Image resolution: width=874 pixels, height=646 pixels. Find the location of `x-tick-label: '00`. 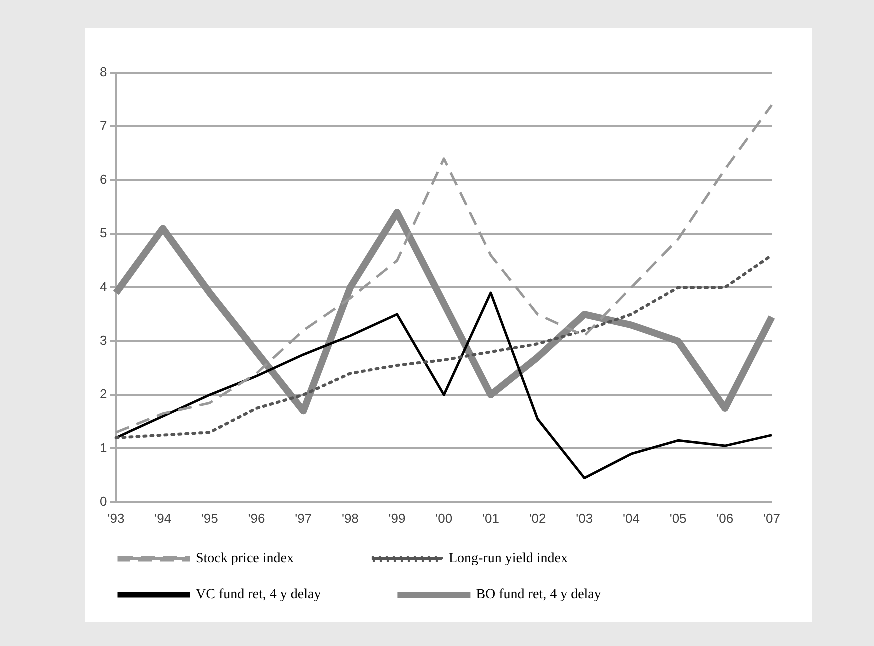

x-tick-label: '00 is located at coordinates (444, 518).